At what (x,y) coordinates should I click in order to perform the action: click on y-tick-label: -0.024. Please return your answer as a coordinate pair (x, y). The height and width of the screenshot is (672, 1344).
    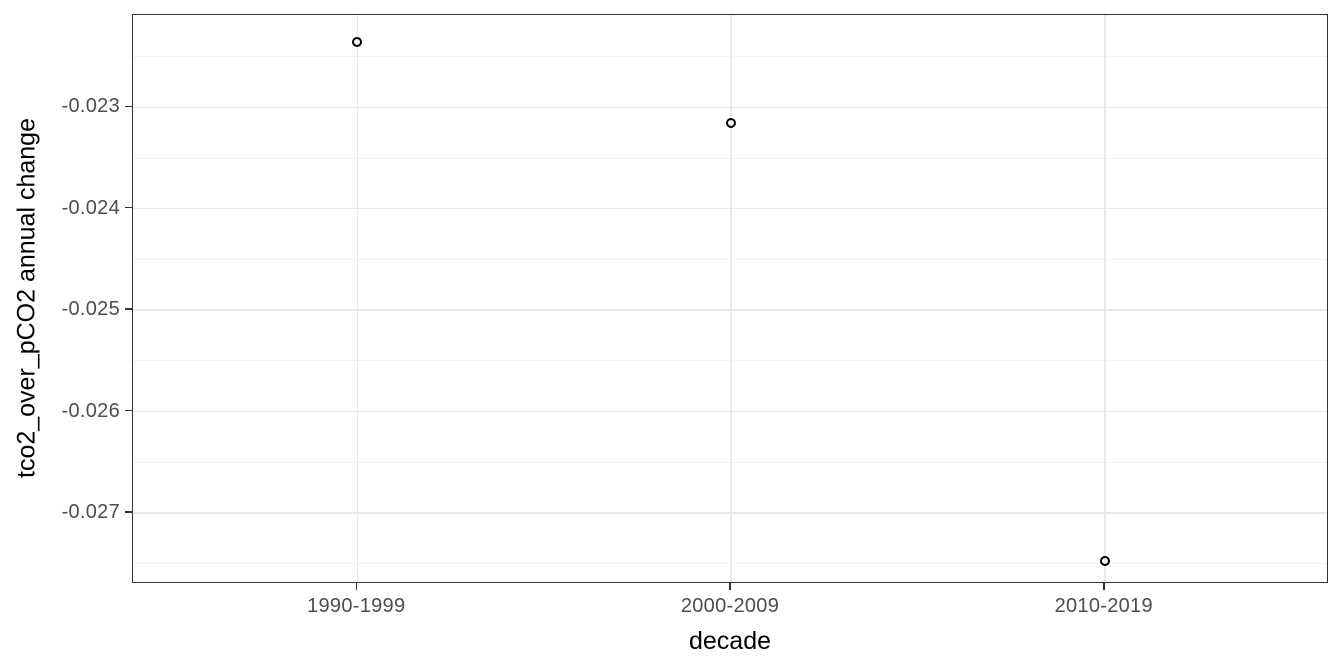
    Looking at the image, I should click on (90, 207).